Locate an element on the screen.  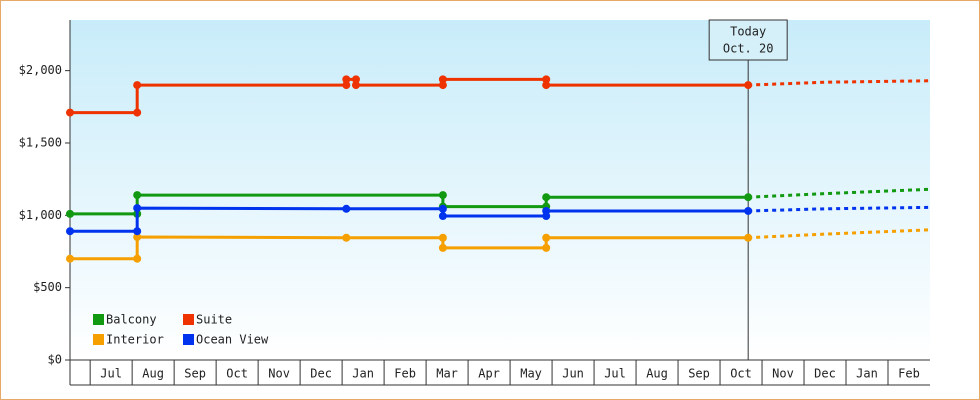
x-tick-label: Mar is located at coordinates (447, 374).